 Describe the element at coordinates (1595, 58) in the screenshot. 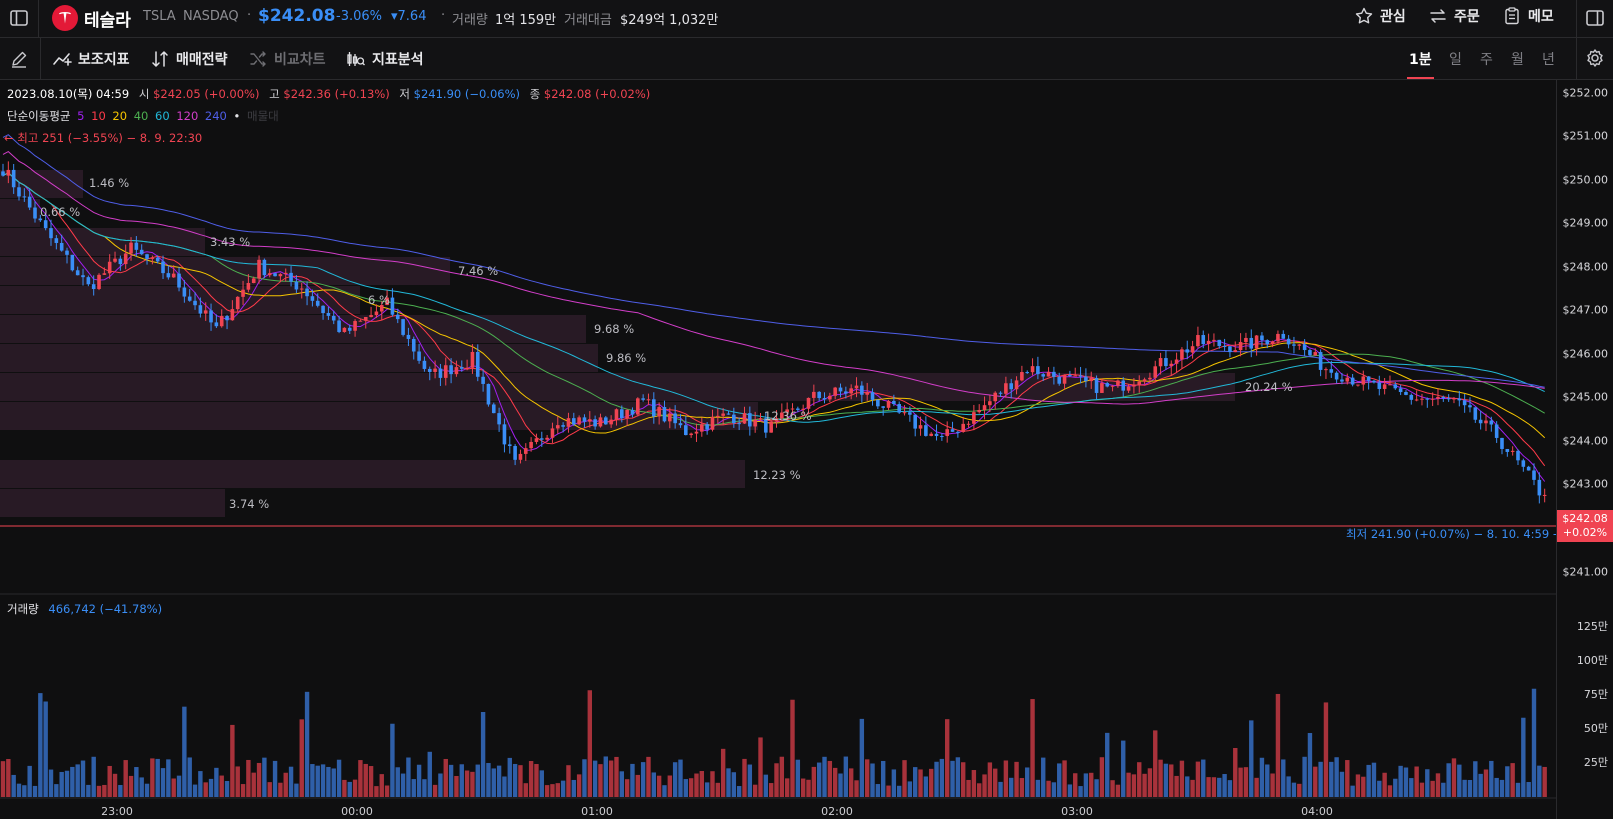

I see `settings-gear-icon` at that location.